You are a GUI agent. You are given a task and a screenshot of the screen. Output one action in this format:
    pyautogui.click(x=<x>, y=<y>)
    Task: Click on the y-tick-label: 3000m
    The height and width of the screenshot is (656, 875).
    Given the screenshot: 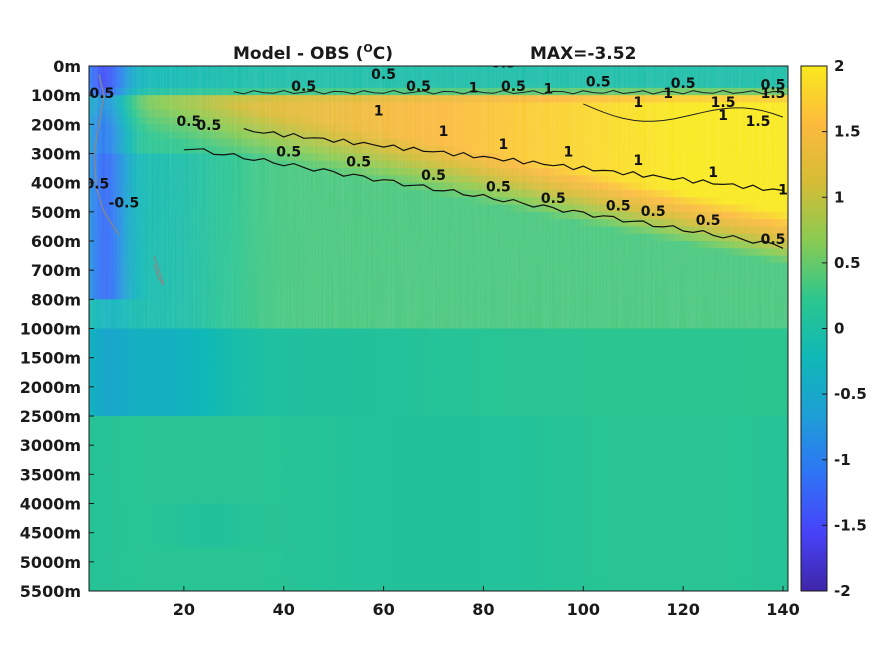 What is the action you would take?
    pyautogui.click(x=50, y=445)
    